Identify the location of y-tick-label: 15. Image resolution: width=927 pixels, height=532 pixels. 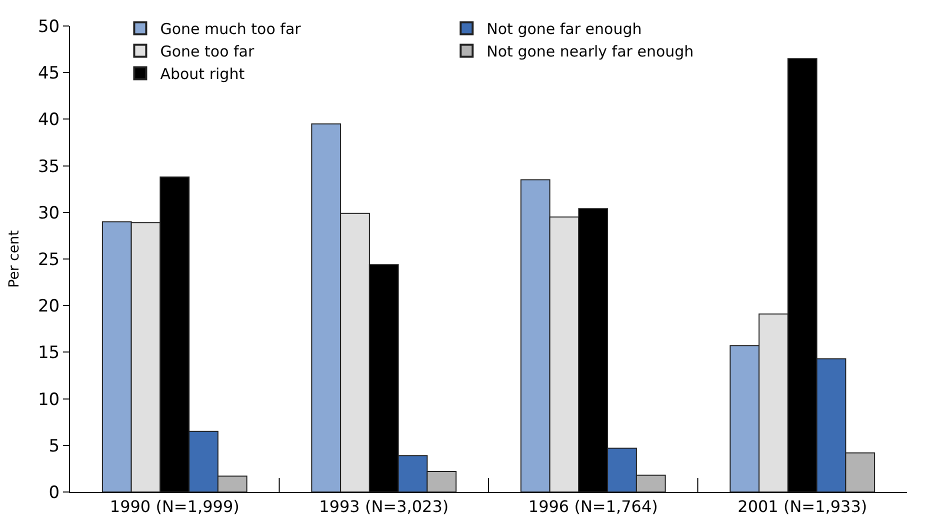
(49, 353).